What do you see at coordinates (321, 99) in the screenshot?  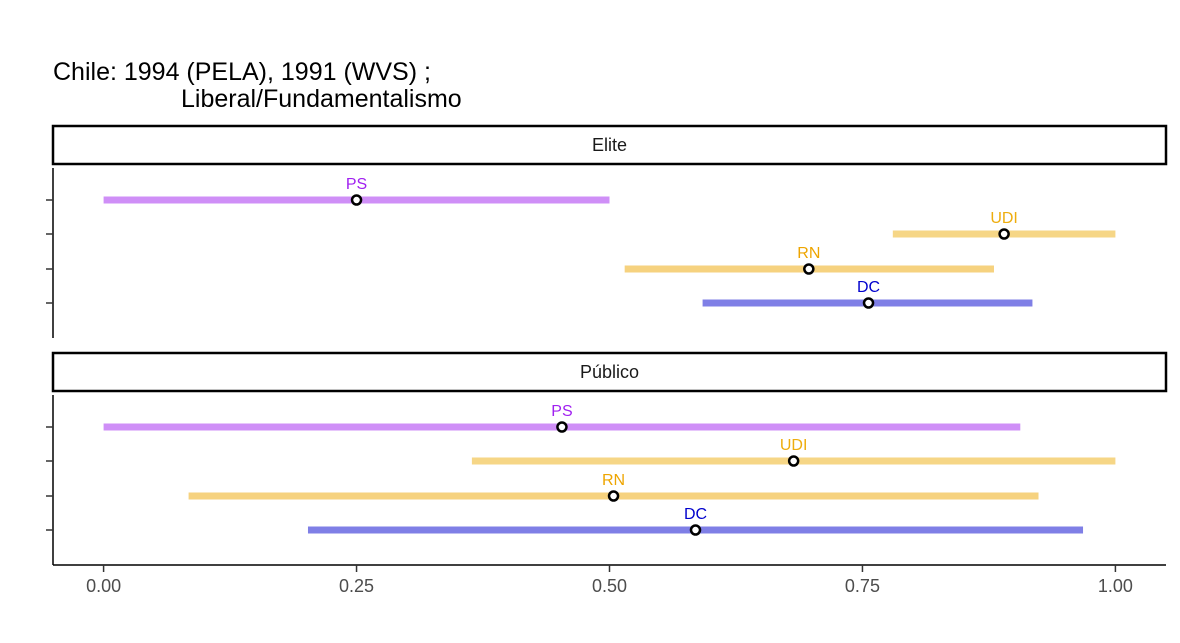 I see `chart-title-line2: Liberal/Fundamentalismo` at bounding box center [321, 99].